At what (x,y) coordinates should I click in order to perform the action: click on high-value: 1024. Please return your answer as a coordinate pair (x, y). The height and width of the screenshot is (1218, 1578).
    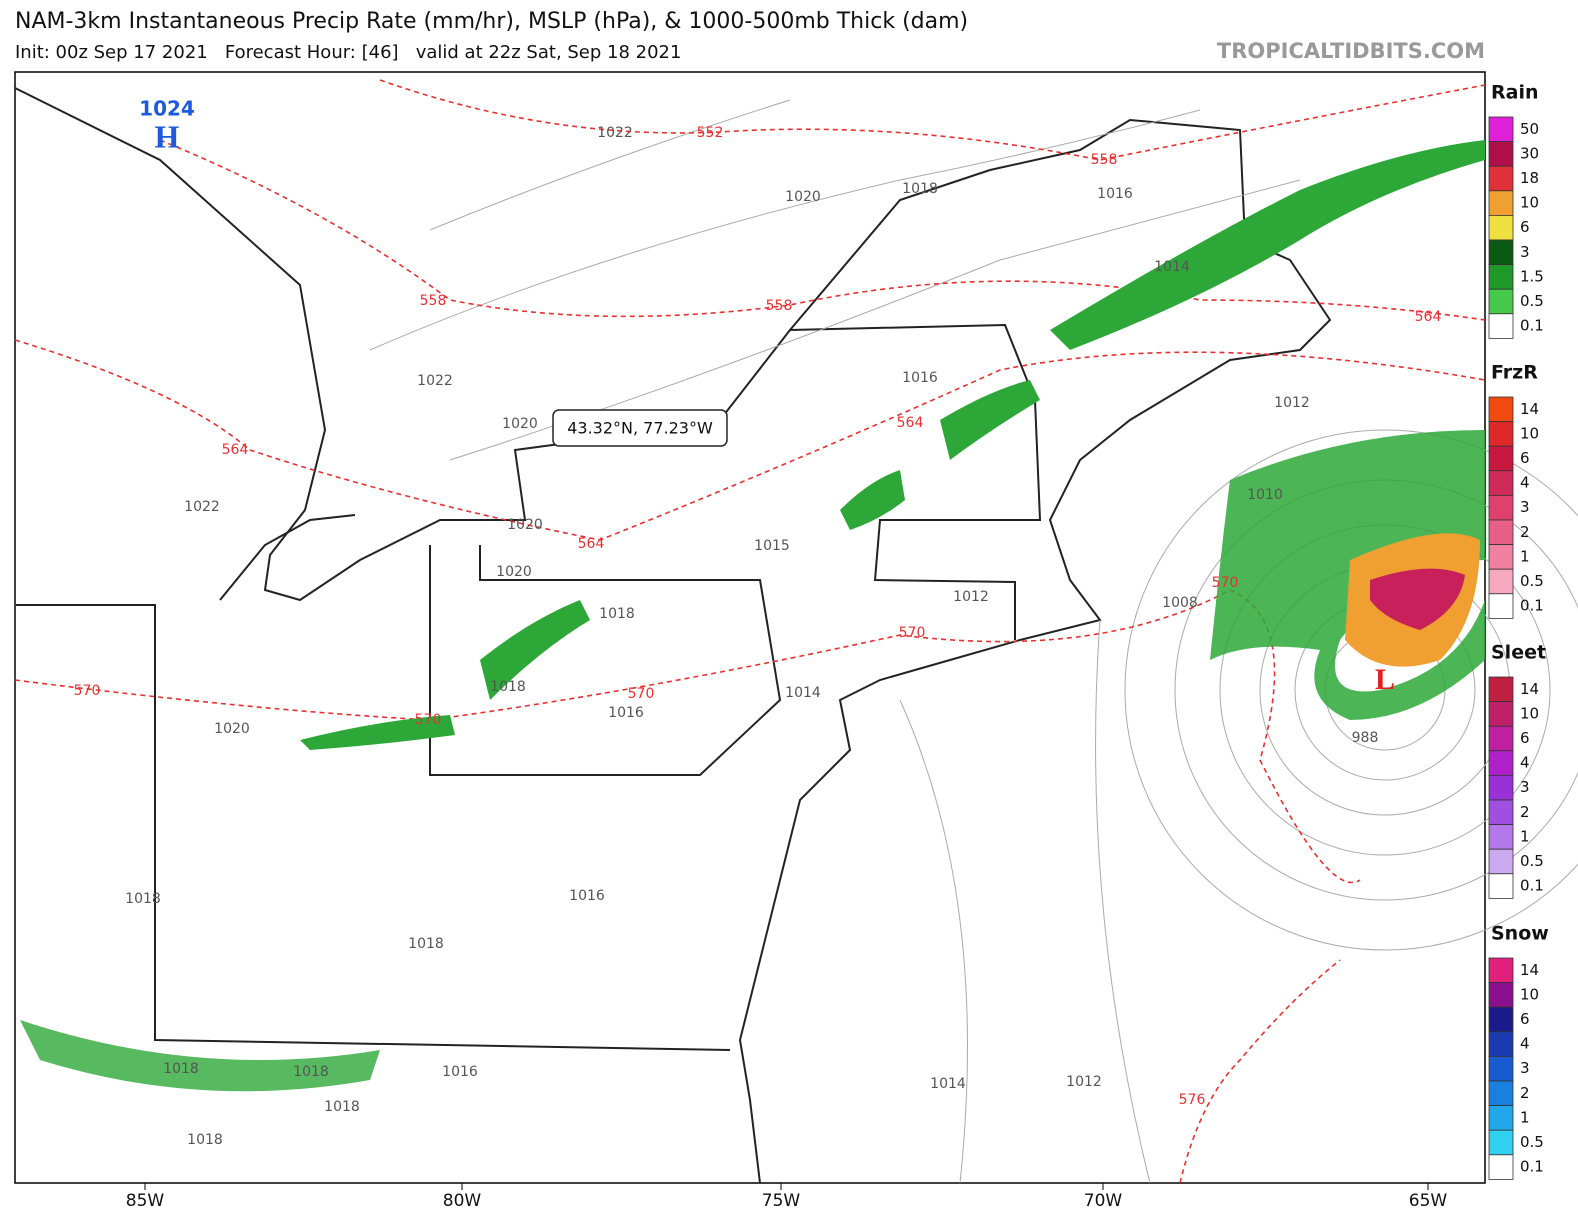
    Looking at the image, I should click on (167, 109).